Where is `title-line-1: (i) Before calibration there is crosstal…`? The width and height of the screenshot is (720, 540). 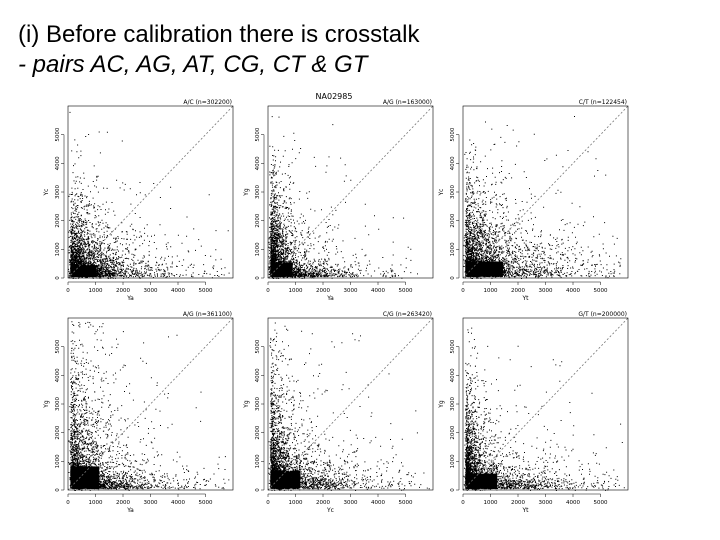 title-line-1: (i) Before calibration there is crosstal… is located at coordinates (219, 34).